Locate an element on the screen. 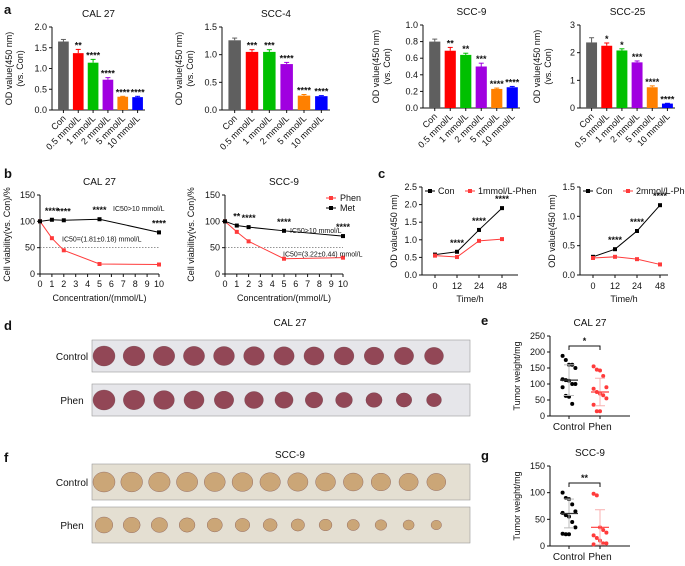 This screenshot has height=566, width=685. x-tick-label: Control is located at coordinates (569, 557).